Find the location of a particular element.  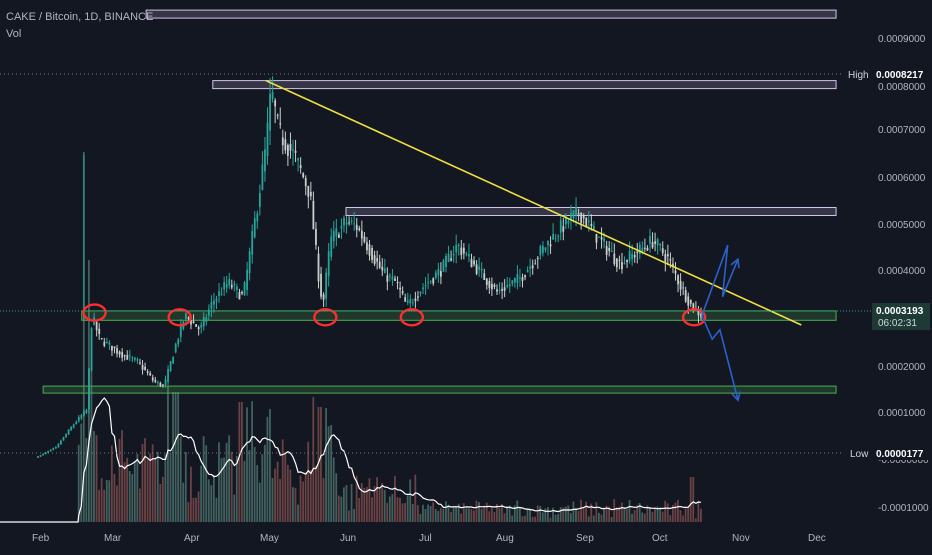

last-price-tag: 0.0003193 06:02:31 is located at coordinates (465, 316).